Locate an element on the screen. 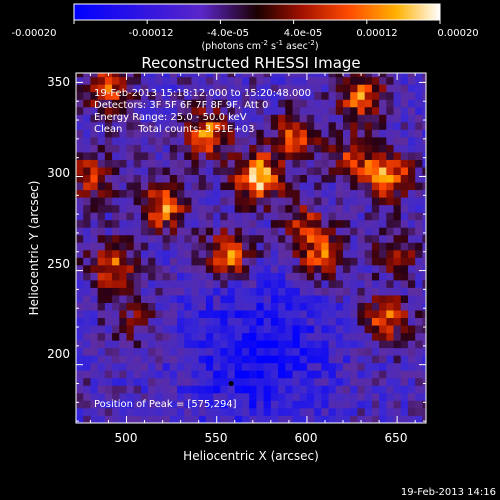  x-tick-label: 550 is located at coordinates (216, 438).